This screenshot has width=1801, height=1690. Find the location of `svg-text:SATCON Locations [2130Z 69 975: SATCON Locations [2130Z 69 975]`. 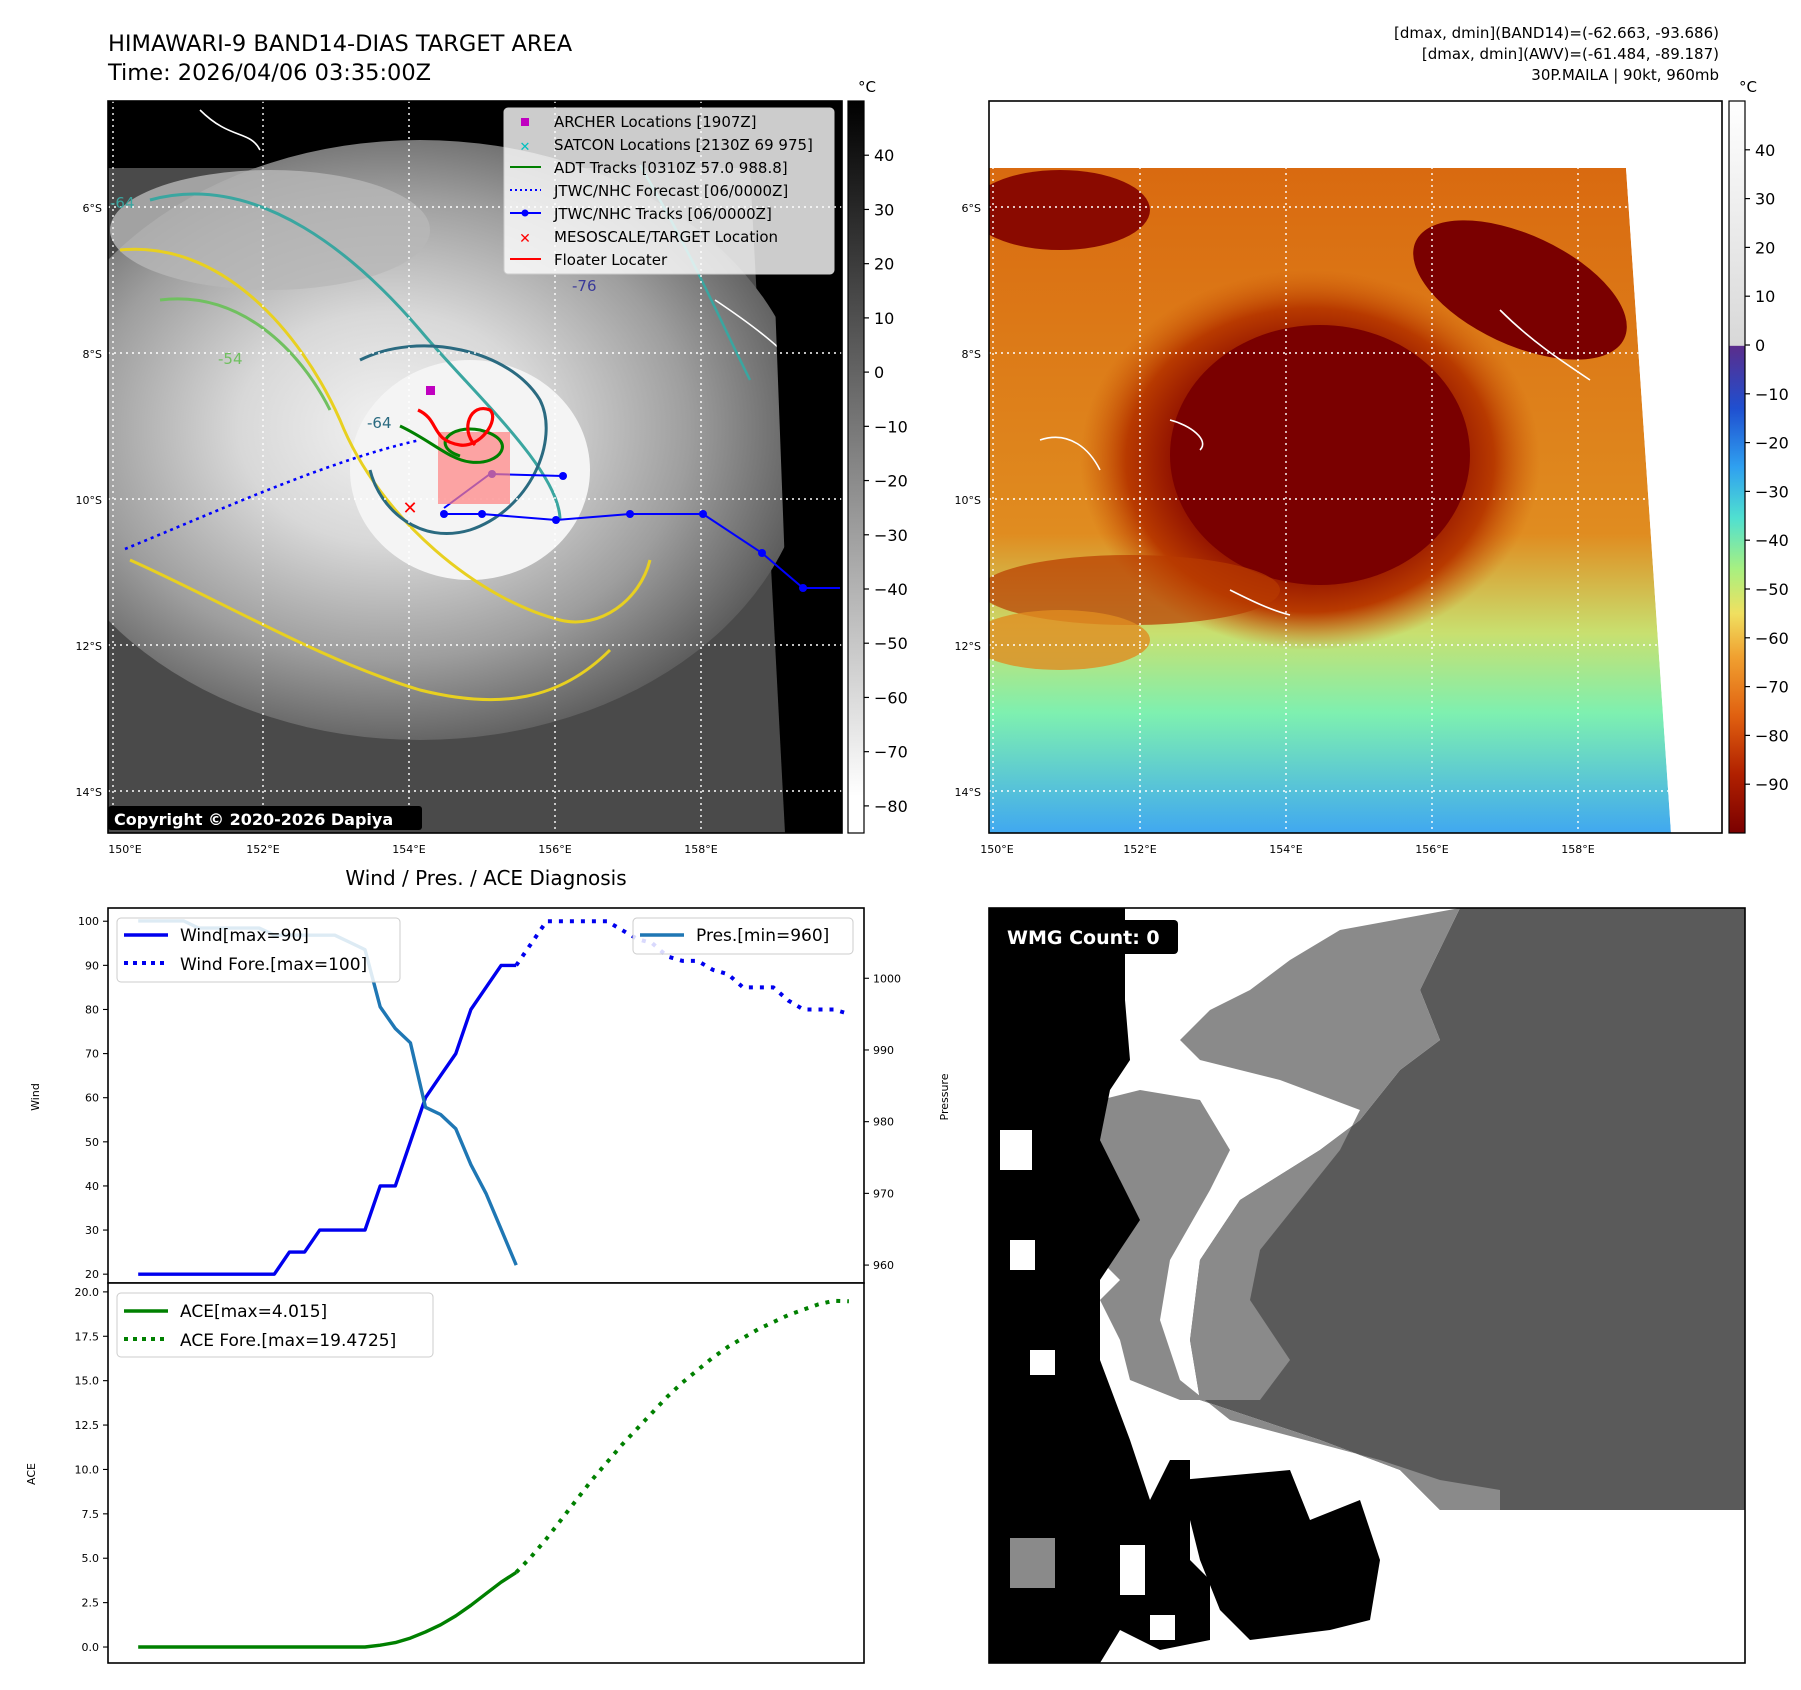

svg-text:SATCON Locations [2130Z 69 975: SATCON Locations [2130Z 69 975] is located at coordinates (683, 145).